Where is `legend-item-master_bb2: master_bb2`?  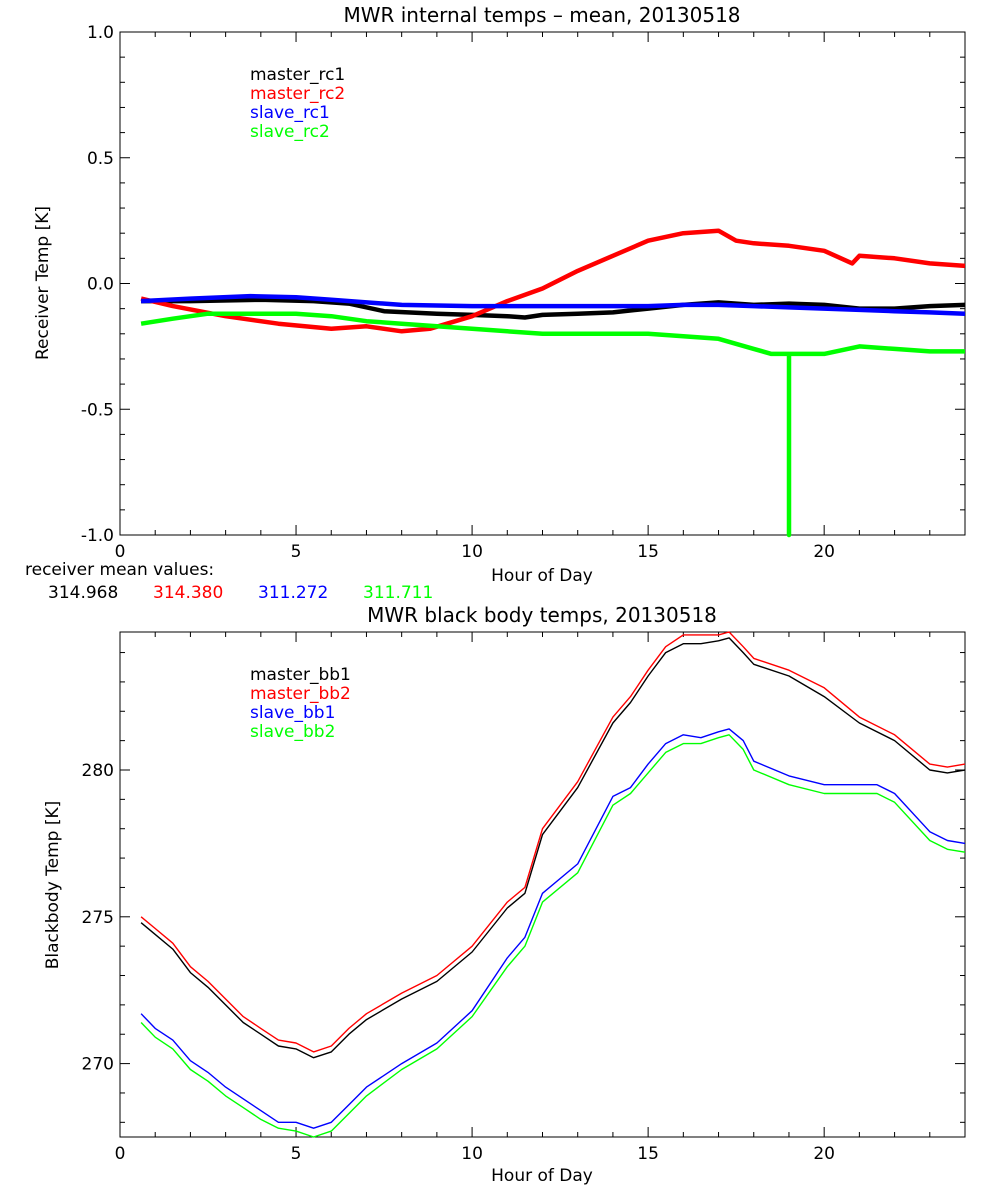
legend-item-master_bb2: master_bb2 is located at coordinates (300, 694).